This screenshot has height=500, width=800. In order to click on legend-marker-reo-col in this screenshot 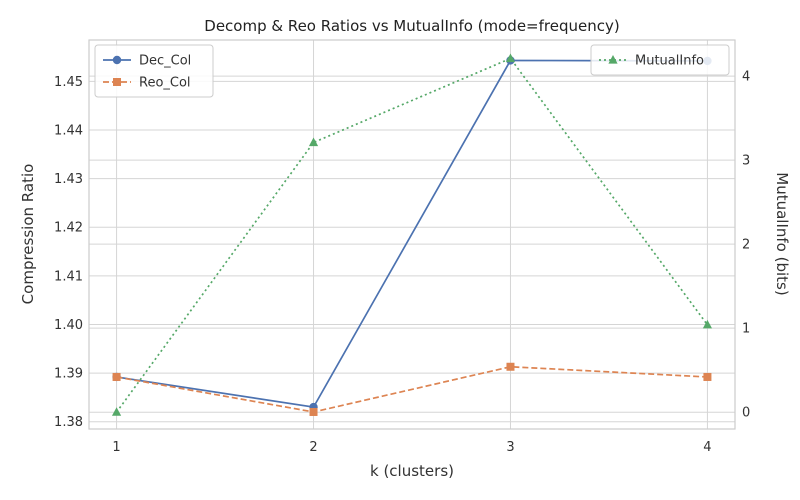, I will do `click(117, 82)`.